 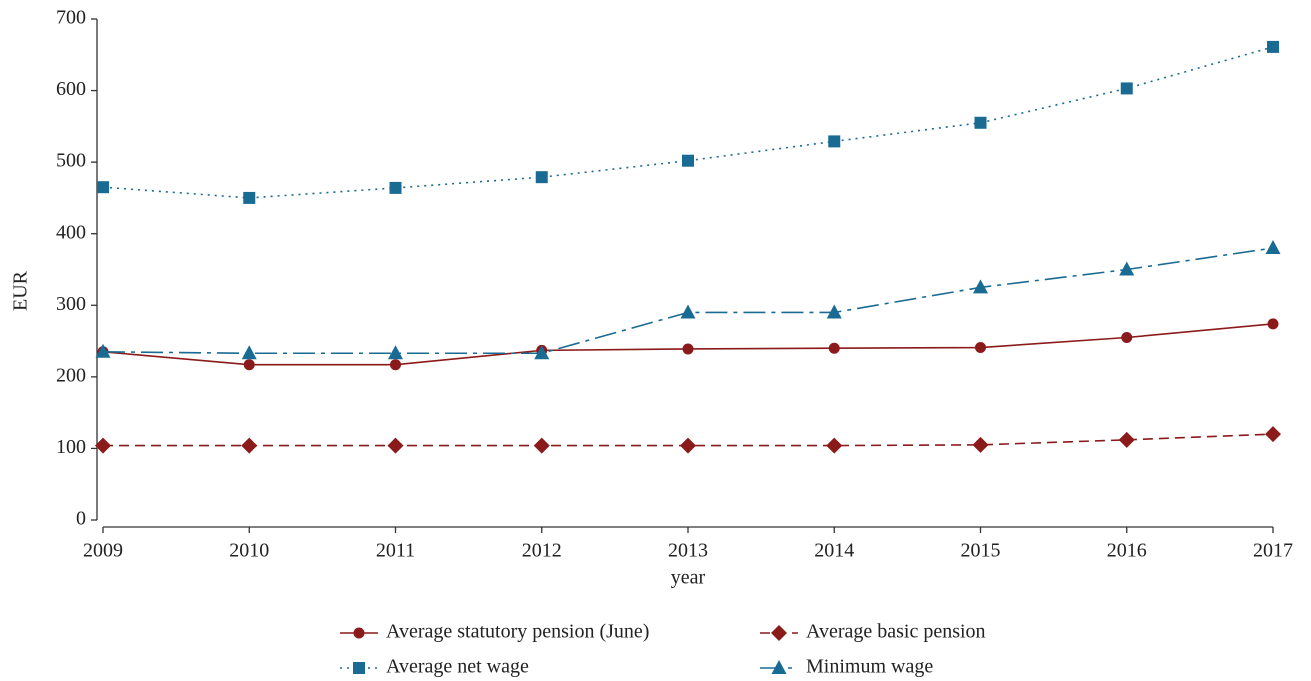 I want to click on x-tick-label: 2011, so click(x=395, y=551).